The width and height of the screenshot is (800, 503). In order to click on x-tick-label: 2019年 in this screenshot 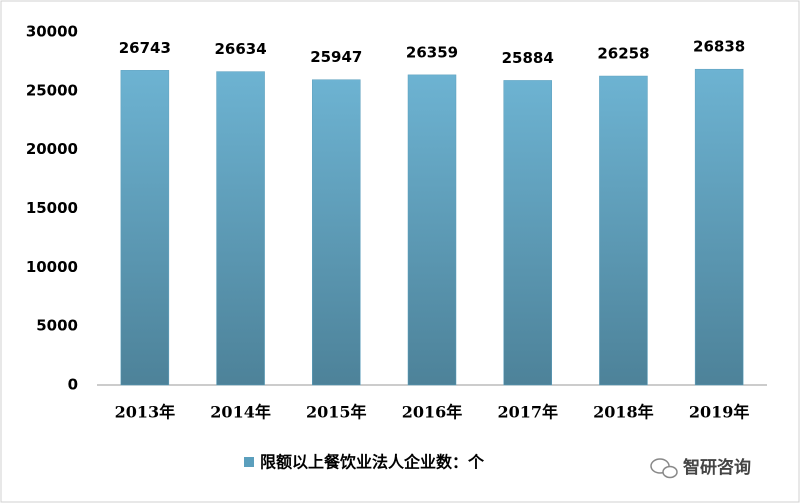, I will do `click(719, 412)`.